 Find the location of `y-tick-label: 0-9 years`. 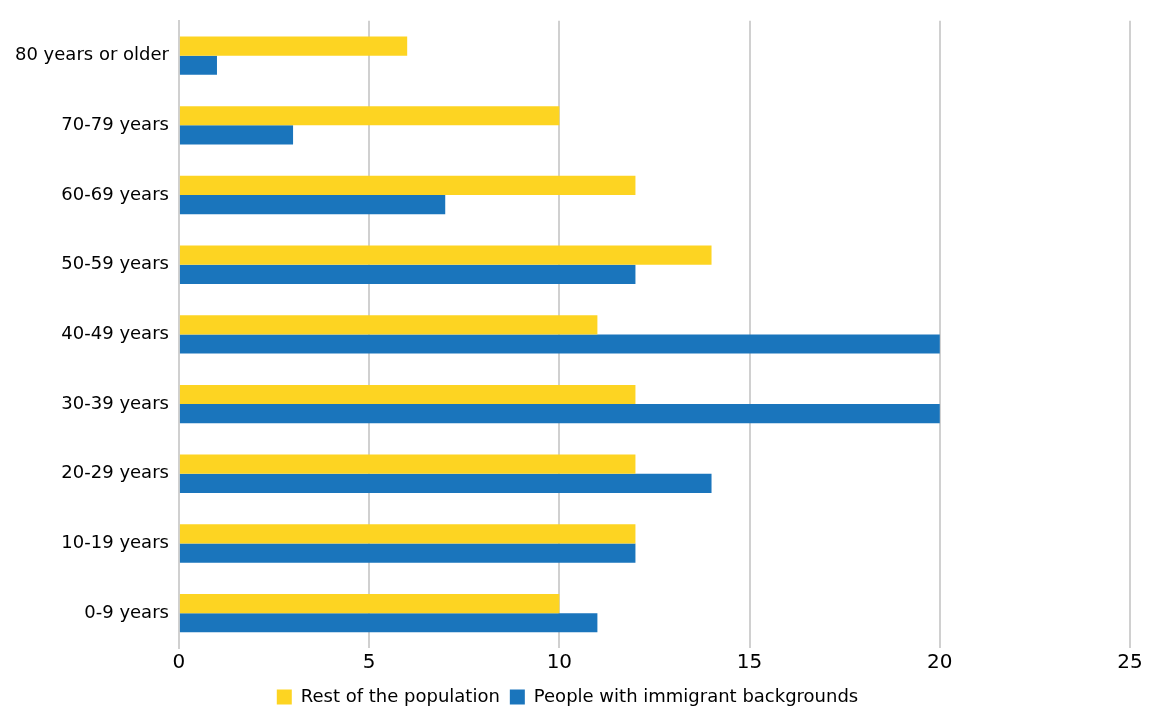

y-tick-label: 0-9 years is located at coordinates (126, 611).